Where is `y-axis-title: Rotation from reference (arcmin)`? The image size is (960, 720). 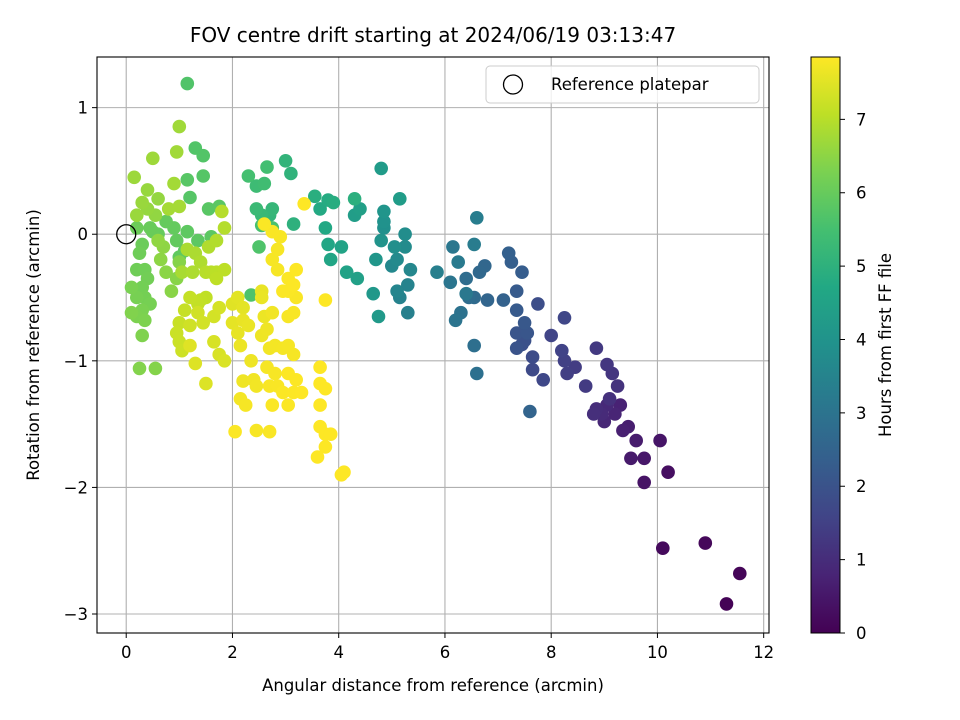 y-axis-title: Rotation from reference (arcmin) is located at coordinates (33, 345).